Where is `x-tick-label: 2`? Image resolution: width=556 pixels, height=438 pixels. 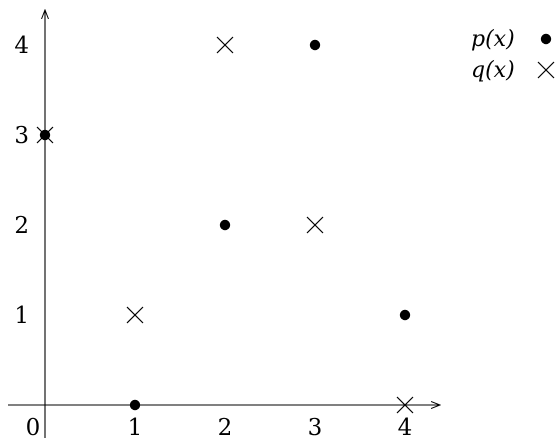
x-tick-label: 2 is located at coordinates (225, 426).